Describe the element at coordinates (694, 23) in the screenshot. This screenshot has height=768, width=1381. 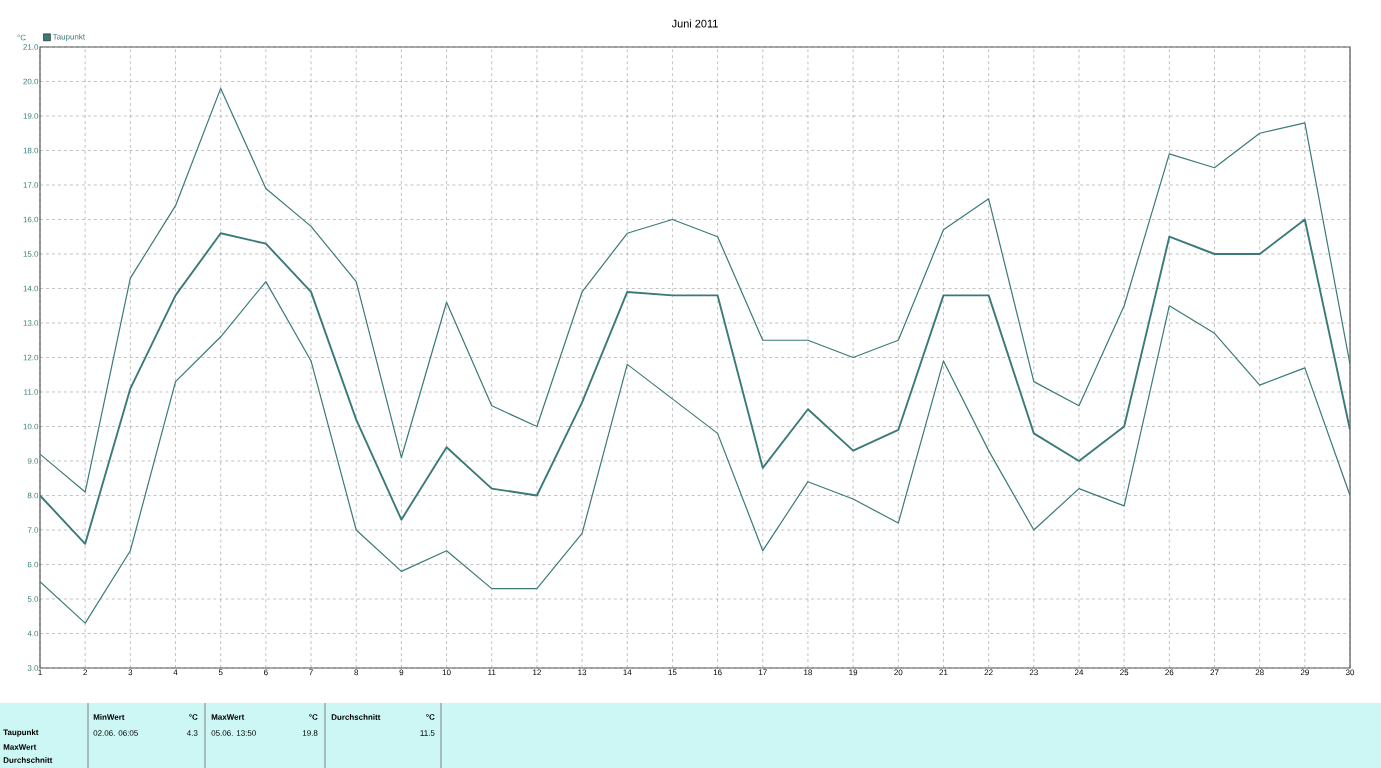
I see `chart-title: Juni 2011` at that location.